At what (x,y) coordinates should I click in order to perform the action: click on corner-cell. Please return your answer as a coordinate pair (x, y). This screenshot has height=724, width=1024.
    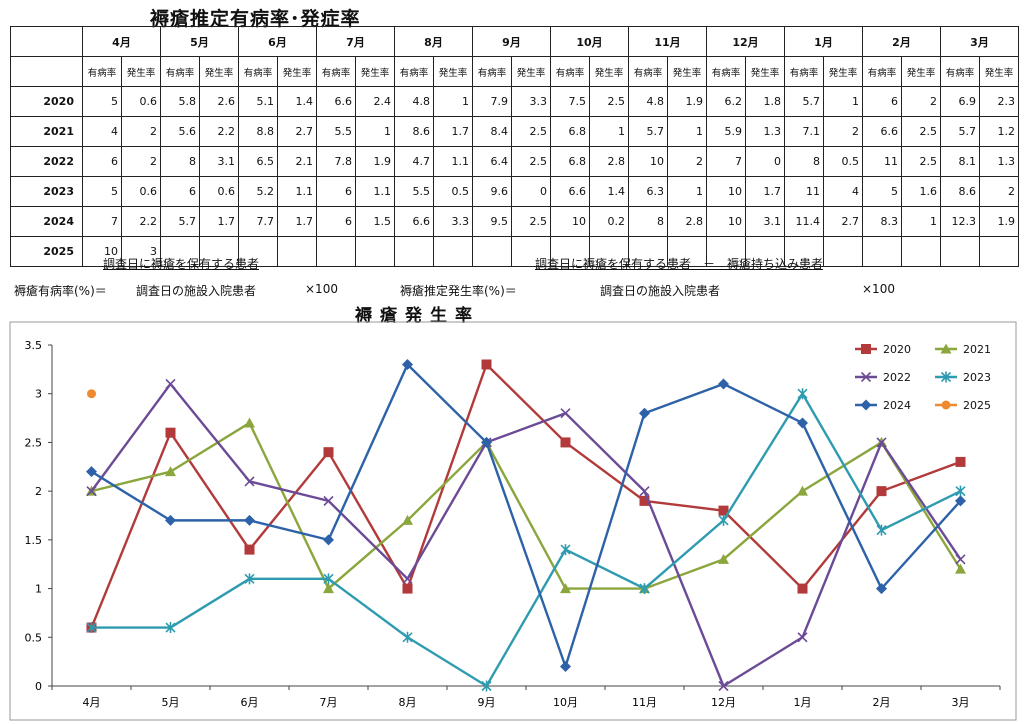
    Looking at the image, I should click on (46, 71).